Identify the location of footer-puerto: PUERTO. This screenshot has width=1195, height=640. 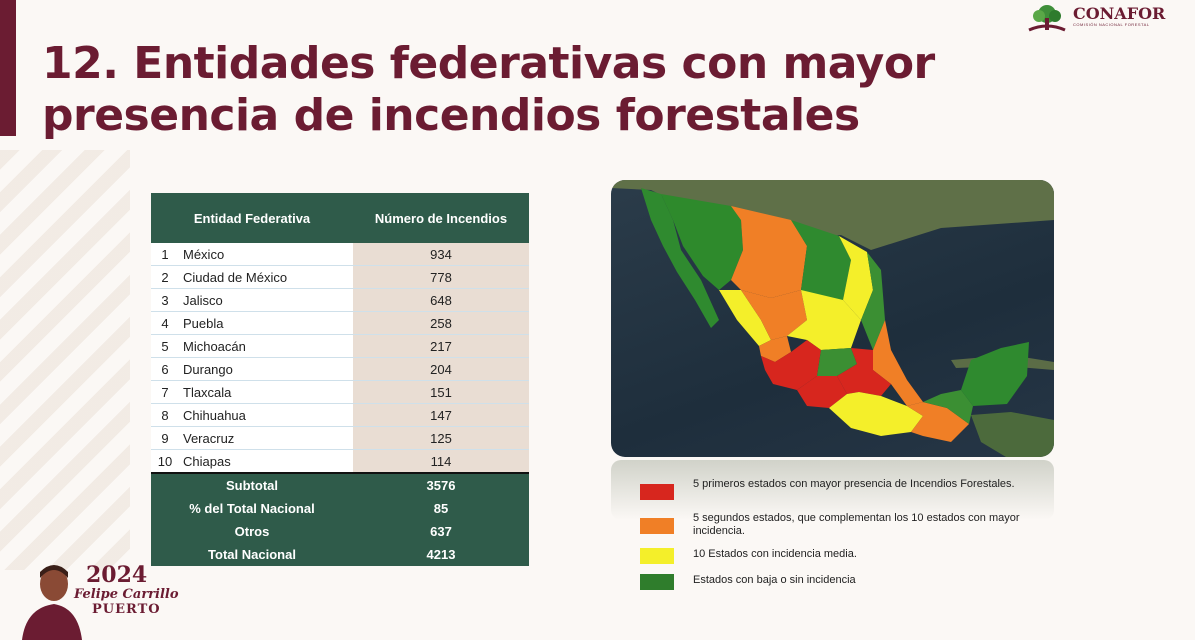
(126, 609).